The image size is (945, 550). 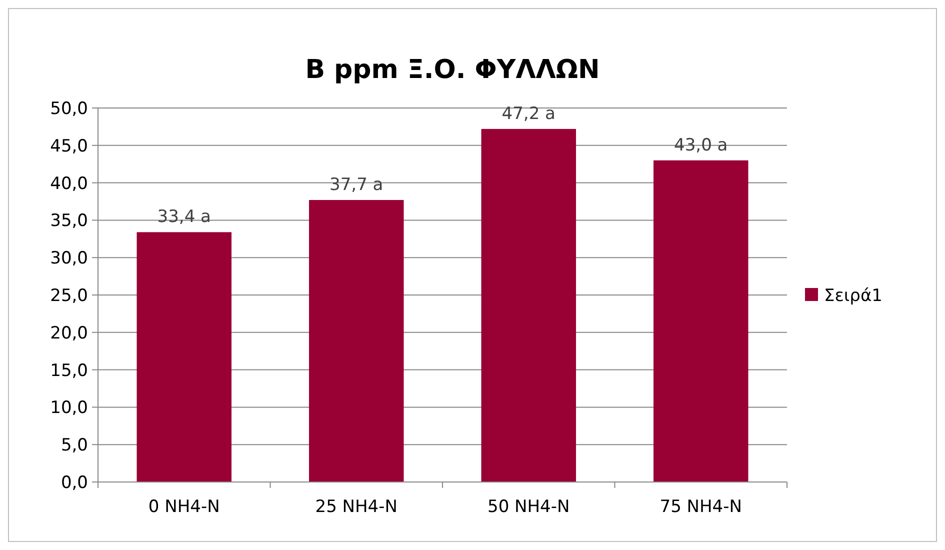 What do you see at coordinates (74, 446) in the screenshot?
I see `y-tick-label: 5,0` at bounding box center [74, 446].